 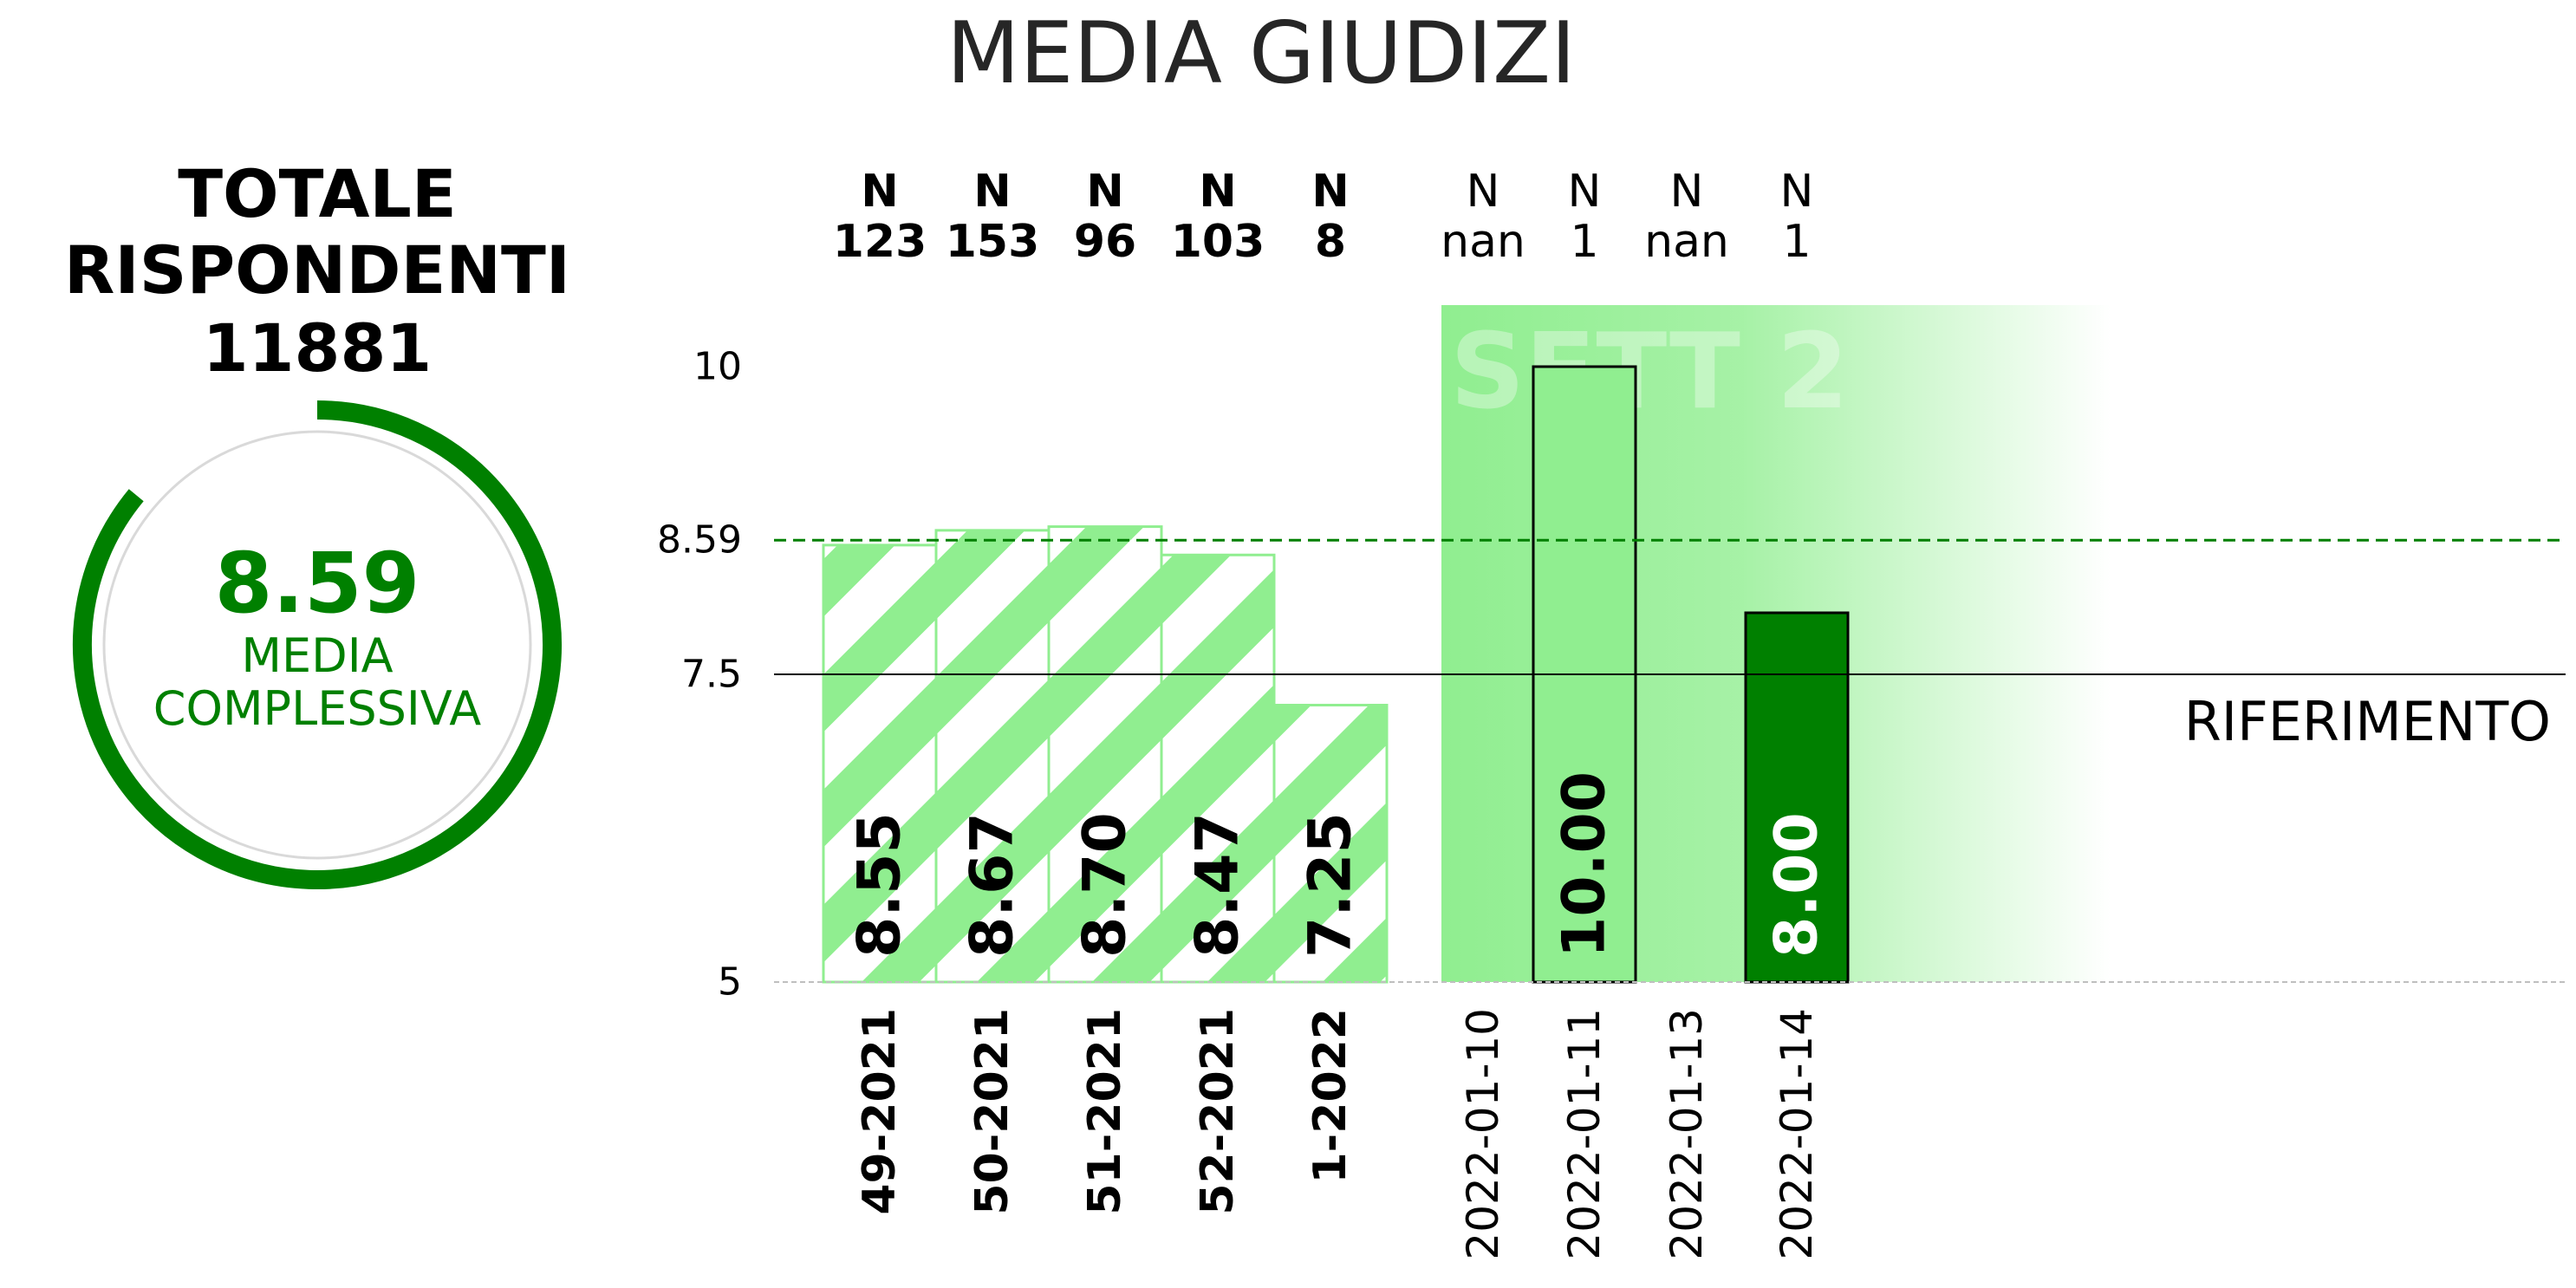 I want to click on y-tick-label: 8.59, so click(x=699, y=540).